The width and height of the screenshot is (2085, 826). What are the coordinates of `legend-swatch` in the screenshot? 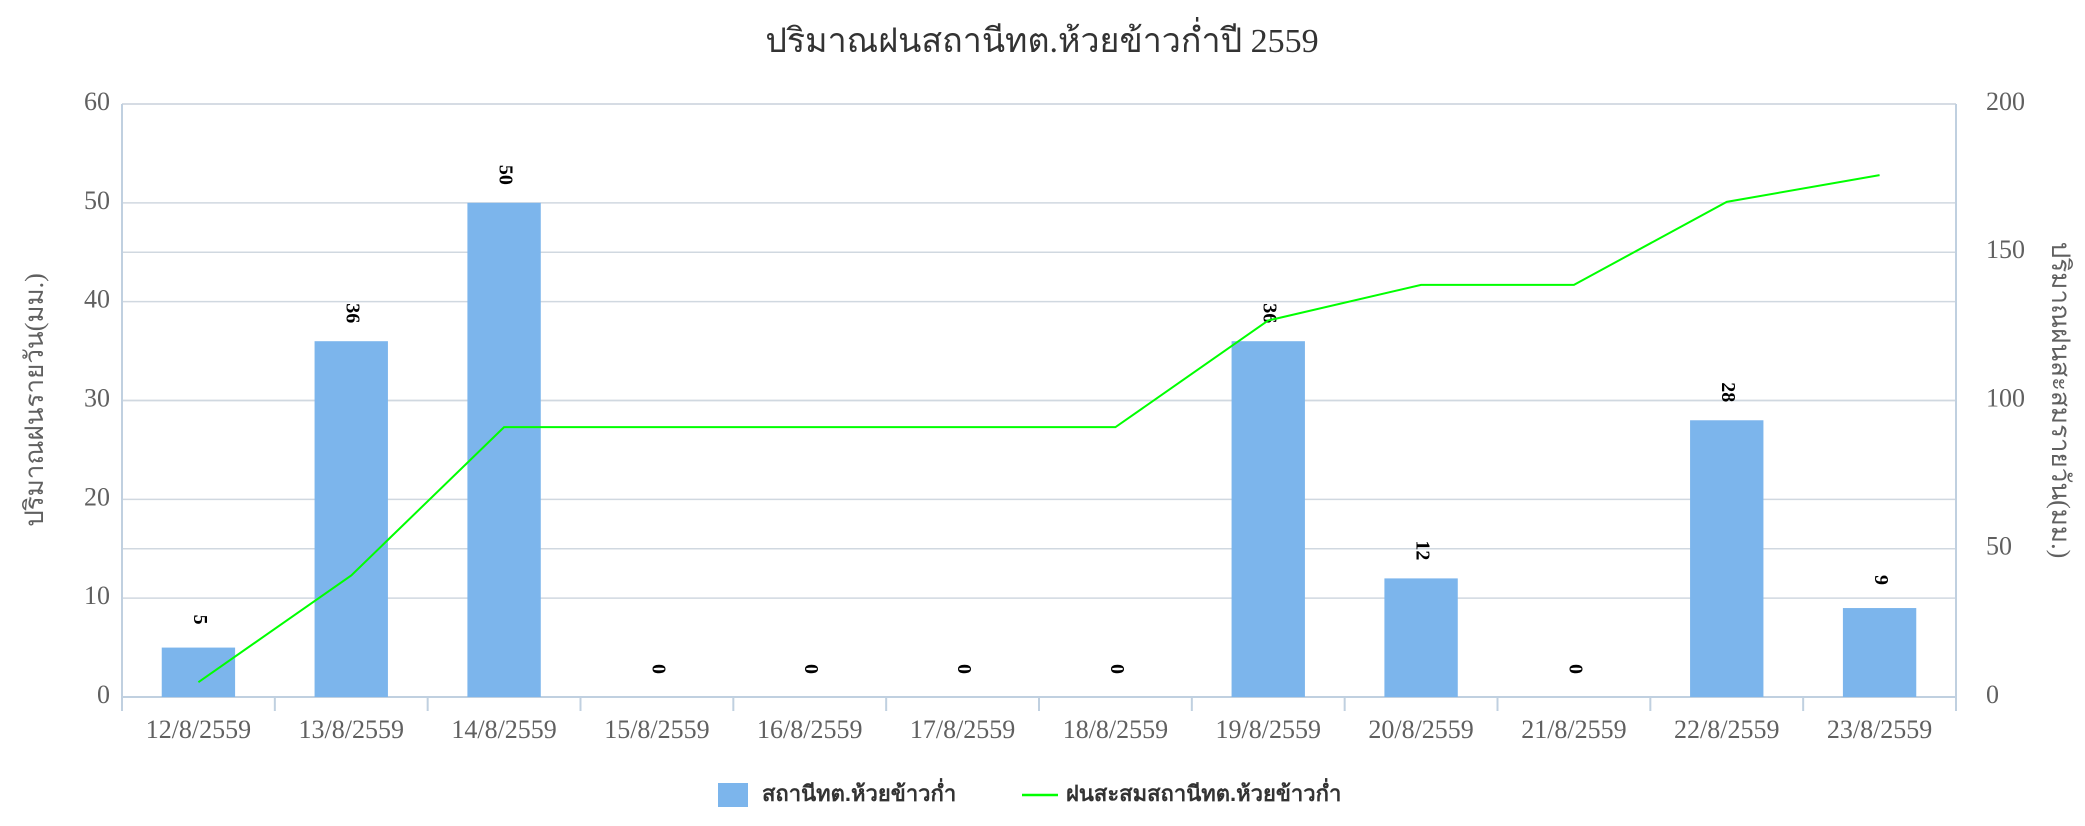 It's located at (733, 795).